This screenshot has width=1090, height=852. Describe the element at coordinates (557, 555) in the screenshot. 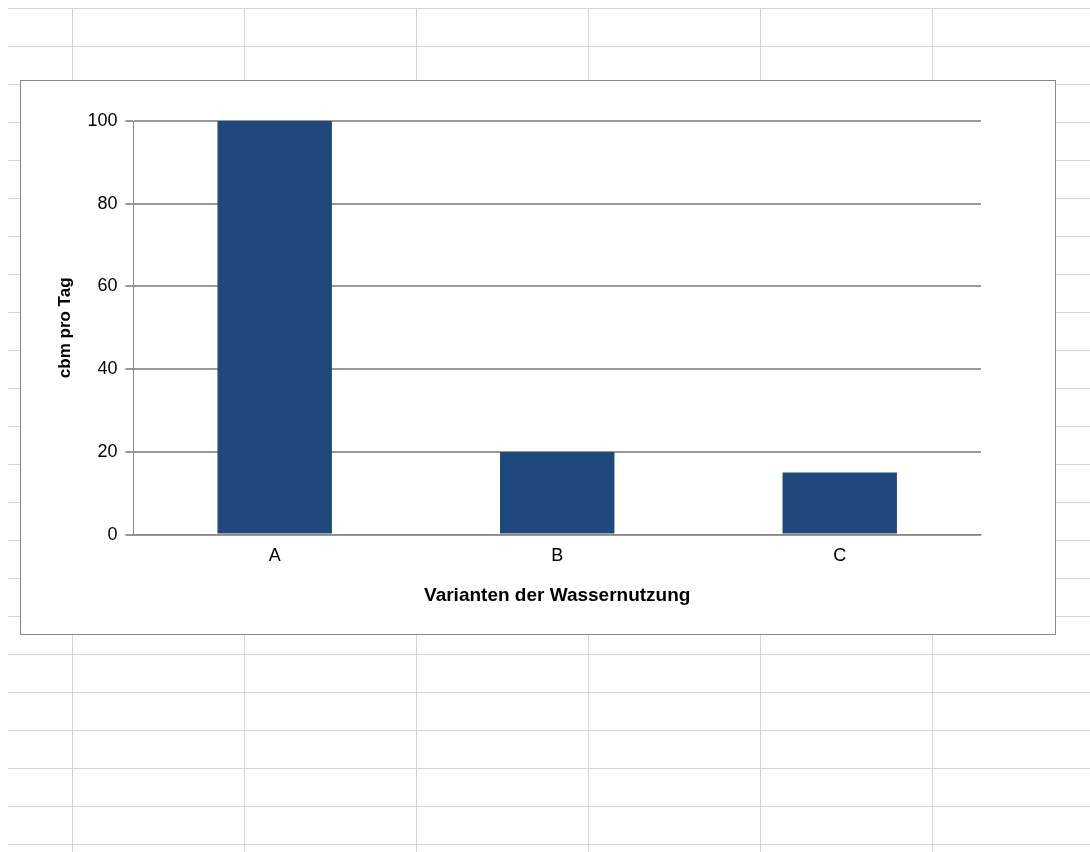

I see `x-tick-label: B` at that location.